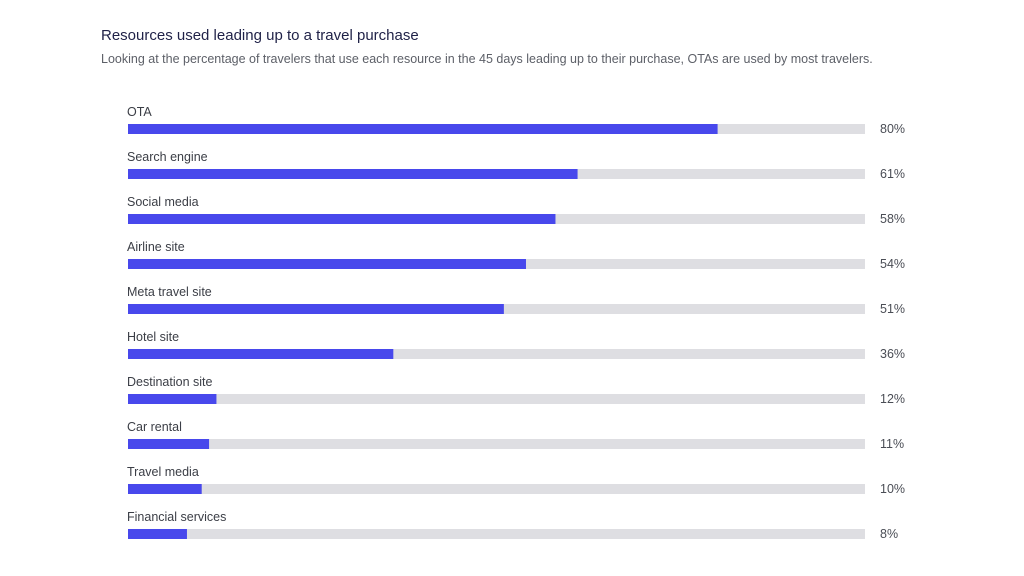 The height and width of the screenshot is (576, 1024). I want to click on value-label-travel-media: 10%, so click(892, 489).